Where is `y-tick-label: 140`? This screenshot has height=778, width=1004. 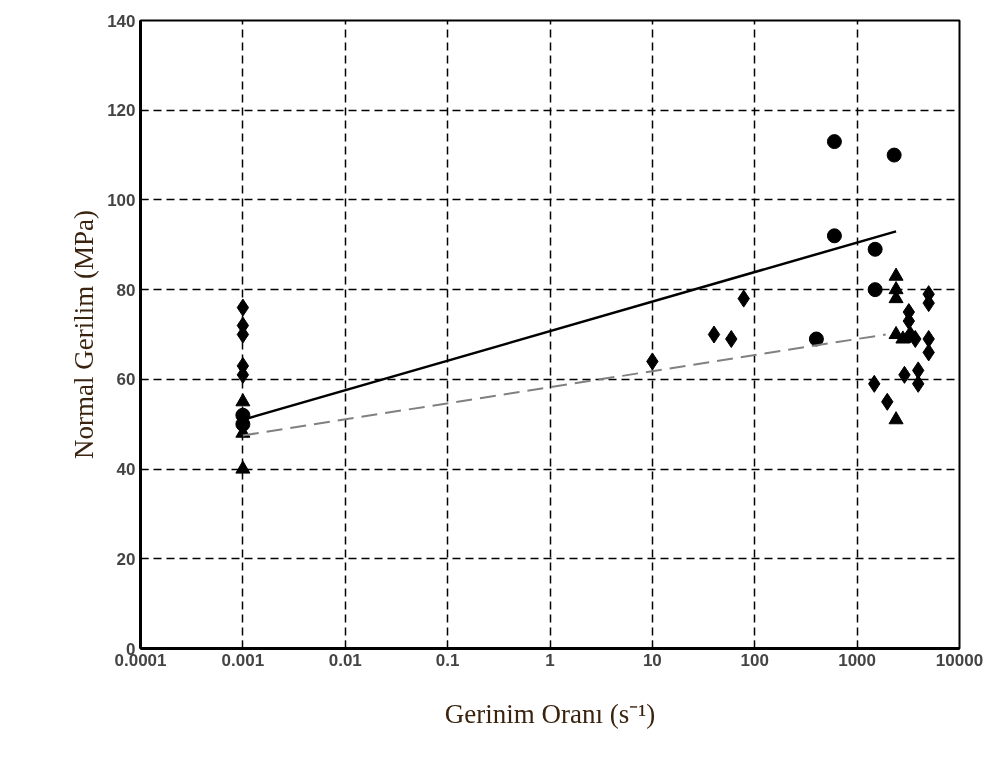 y-tick-label: 140 is located at coordinates (121, 21).